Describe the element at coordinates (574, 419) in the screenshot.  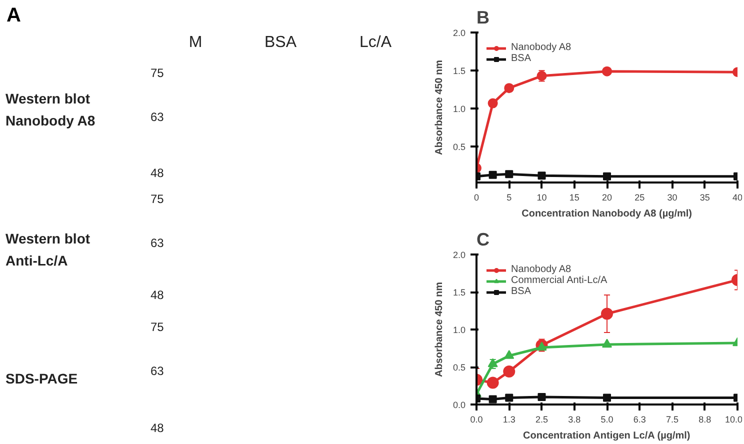
I see `x-tick-label: 3.8` at that location.